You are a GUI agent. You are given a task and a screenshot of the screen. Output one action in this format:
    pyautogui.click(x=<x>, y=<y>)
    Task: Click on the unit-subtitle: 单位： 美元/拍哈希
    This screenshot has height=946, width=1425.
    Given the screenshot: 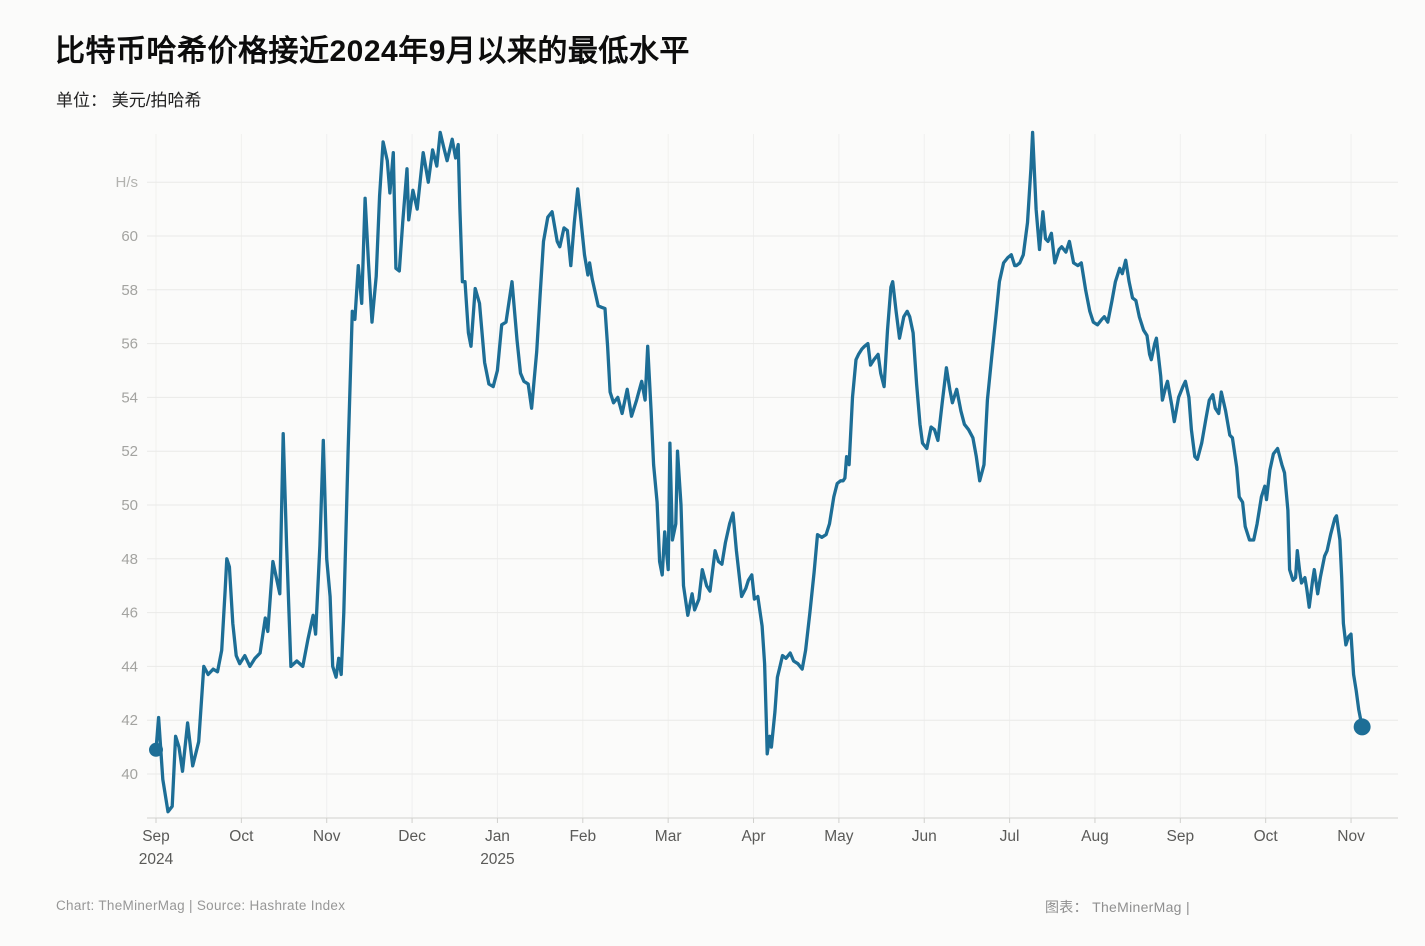 What is the action you would take?
    pyautogui.click(x=129, y=100)
    